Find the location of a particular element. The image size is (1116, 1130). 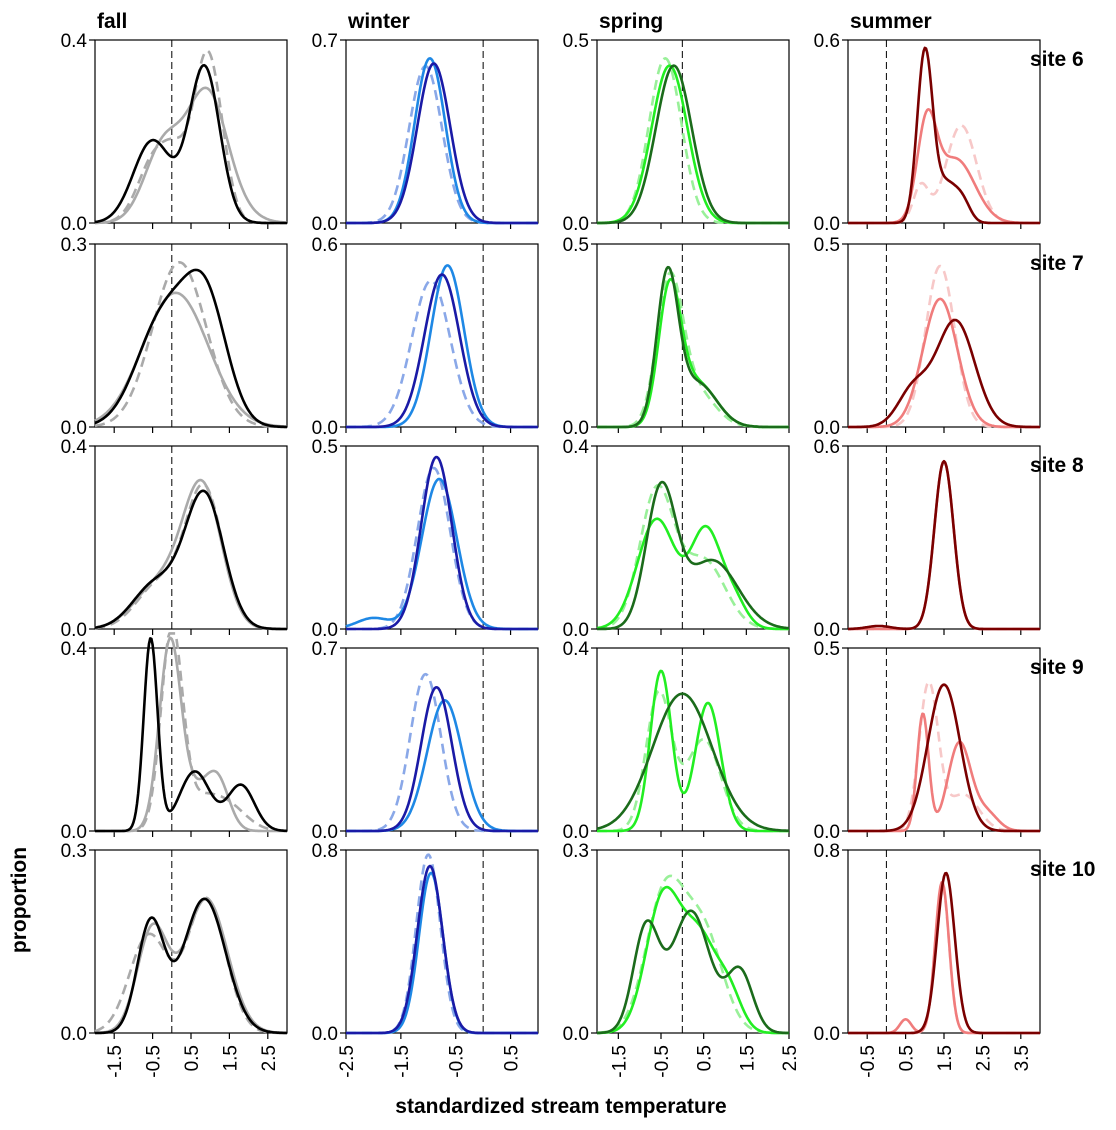

panel-summer-1: 0.0 0.5 is located at coordinates (927, 337).